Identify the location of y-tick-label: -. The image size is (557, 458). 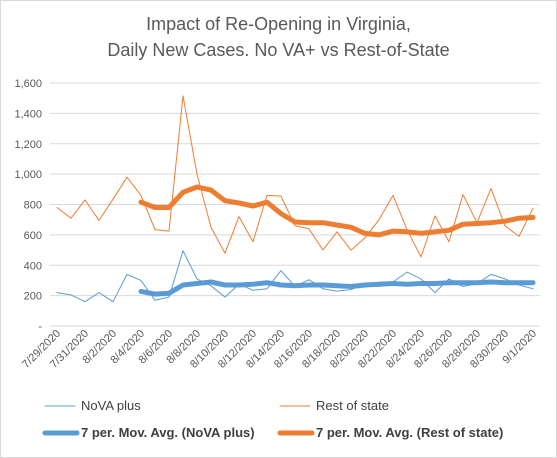
(40, 327).